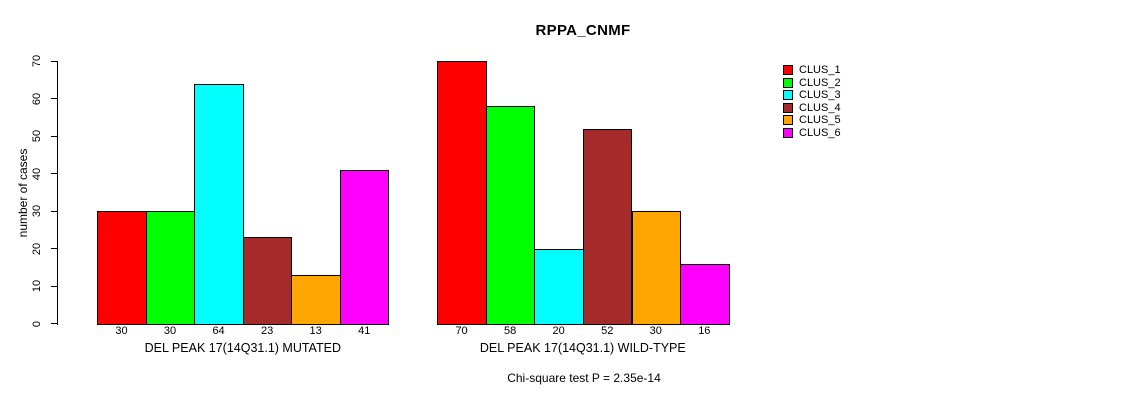 The height and width of the screenshot is (400, 1140). What do you see at coordinates (582, 348) in the screenshot?
I see `x-axis-group-label-wildtype: DEL PEAK 17(14Q31.1) WILD-TYPE` at bounding box center [582, 348].